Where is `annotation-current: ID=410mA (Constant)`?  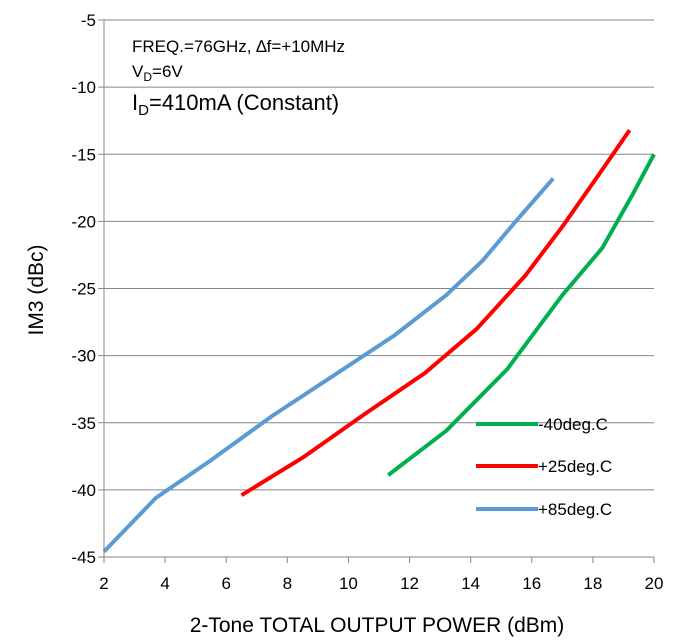
annotation-current: ID=410mA (Constant) is located at coordinates (235, 104).